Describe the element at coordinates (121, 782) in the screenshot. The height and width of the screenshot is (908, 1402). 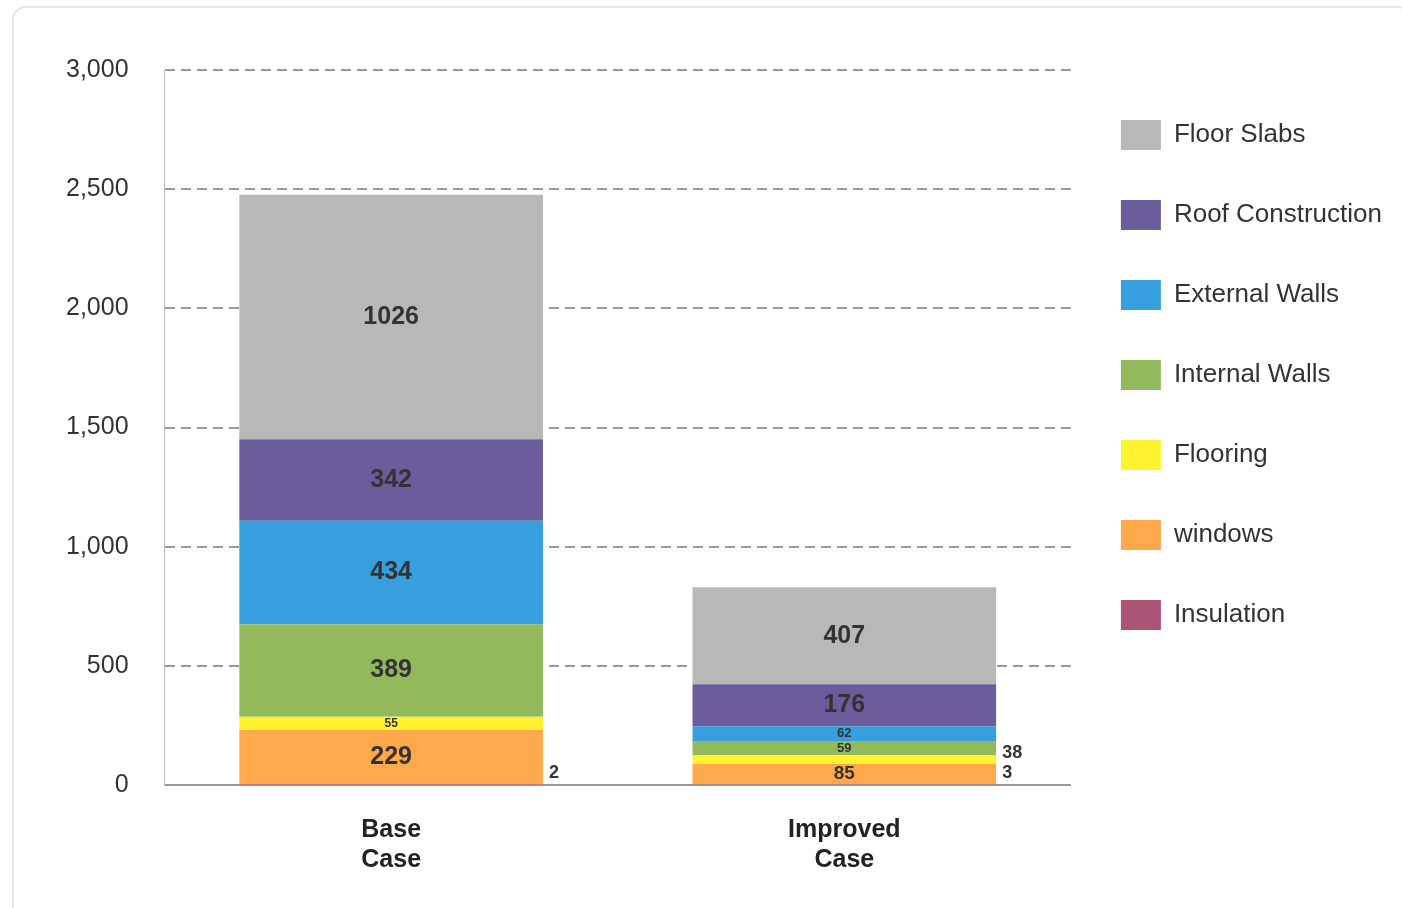
I see `y-tick-label: 0` at that location.